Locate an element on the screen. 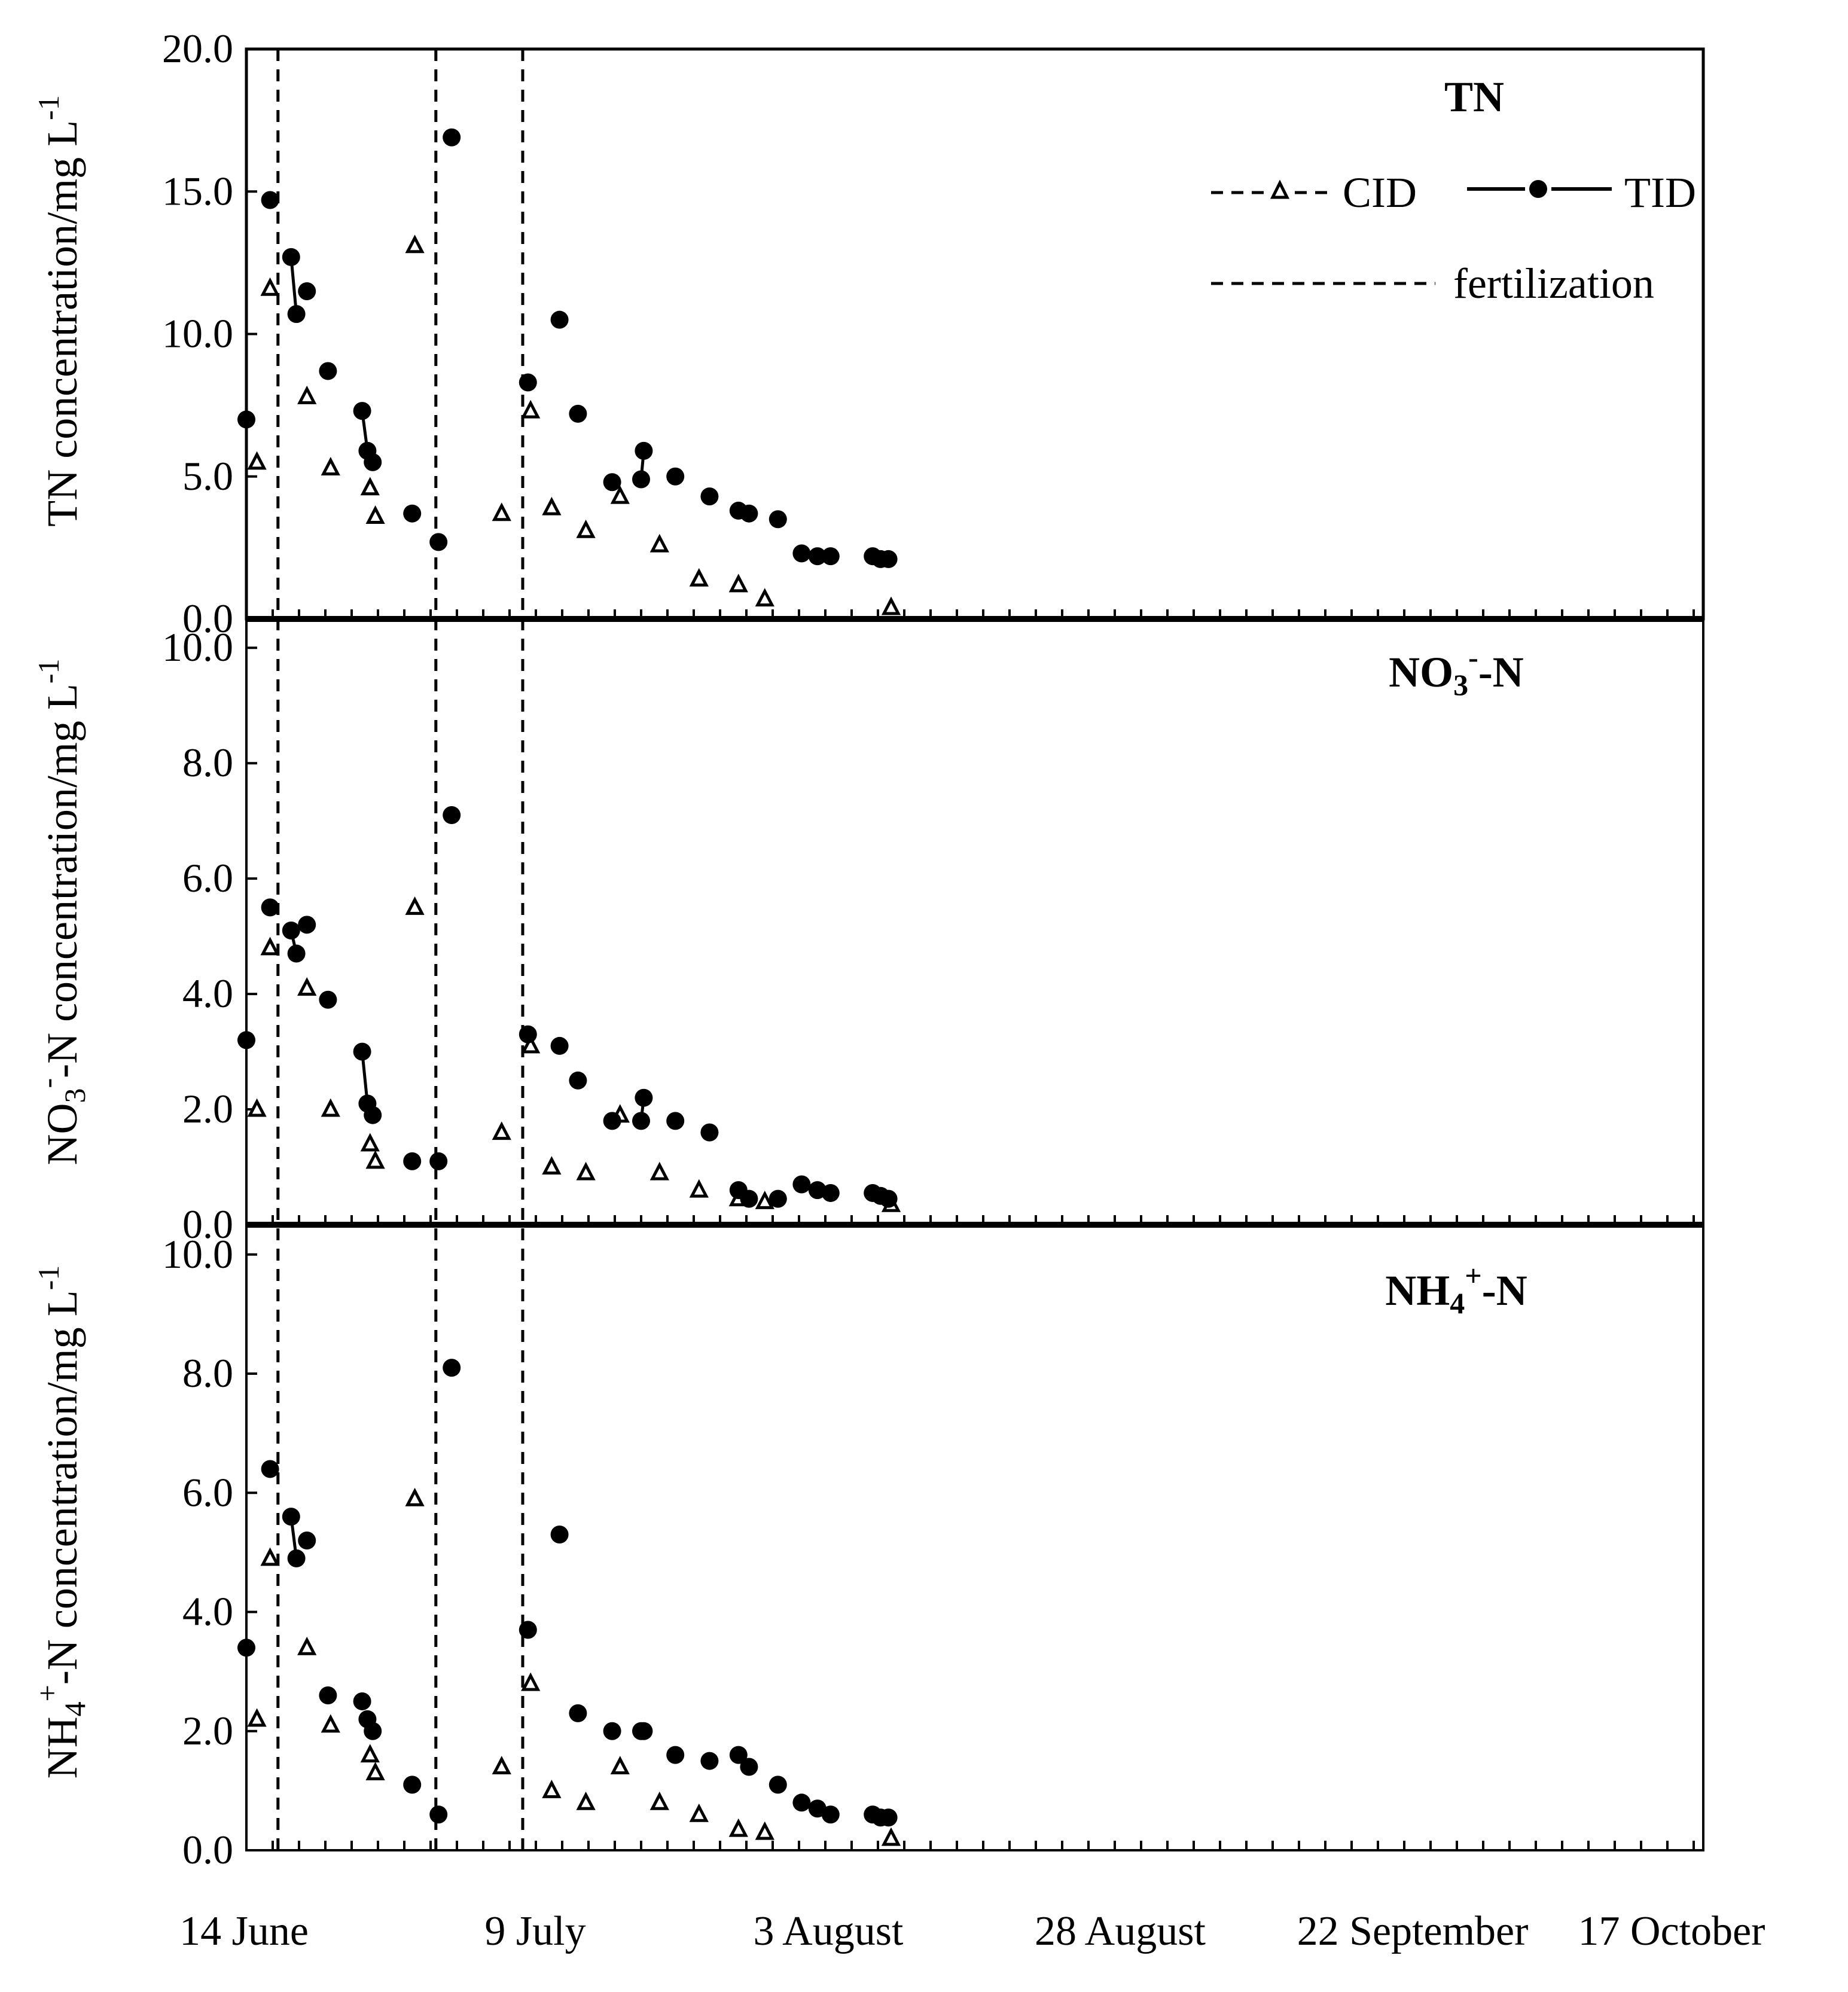  y-tick-label: 2.0 is located at coordinates (207, 1108).